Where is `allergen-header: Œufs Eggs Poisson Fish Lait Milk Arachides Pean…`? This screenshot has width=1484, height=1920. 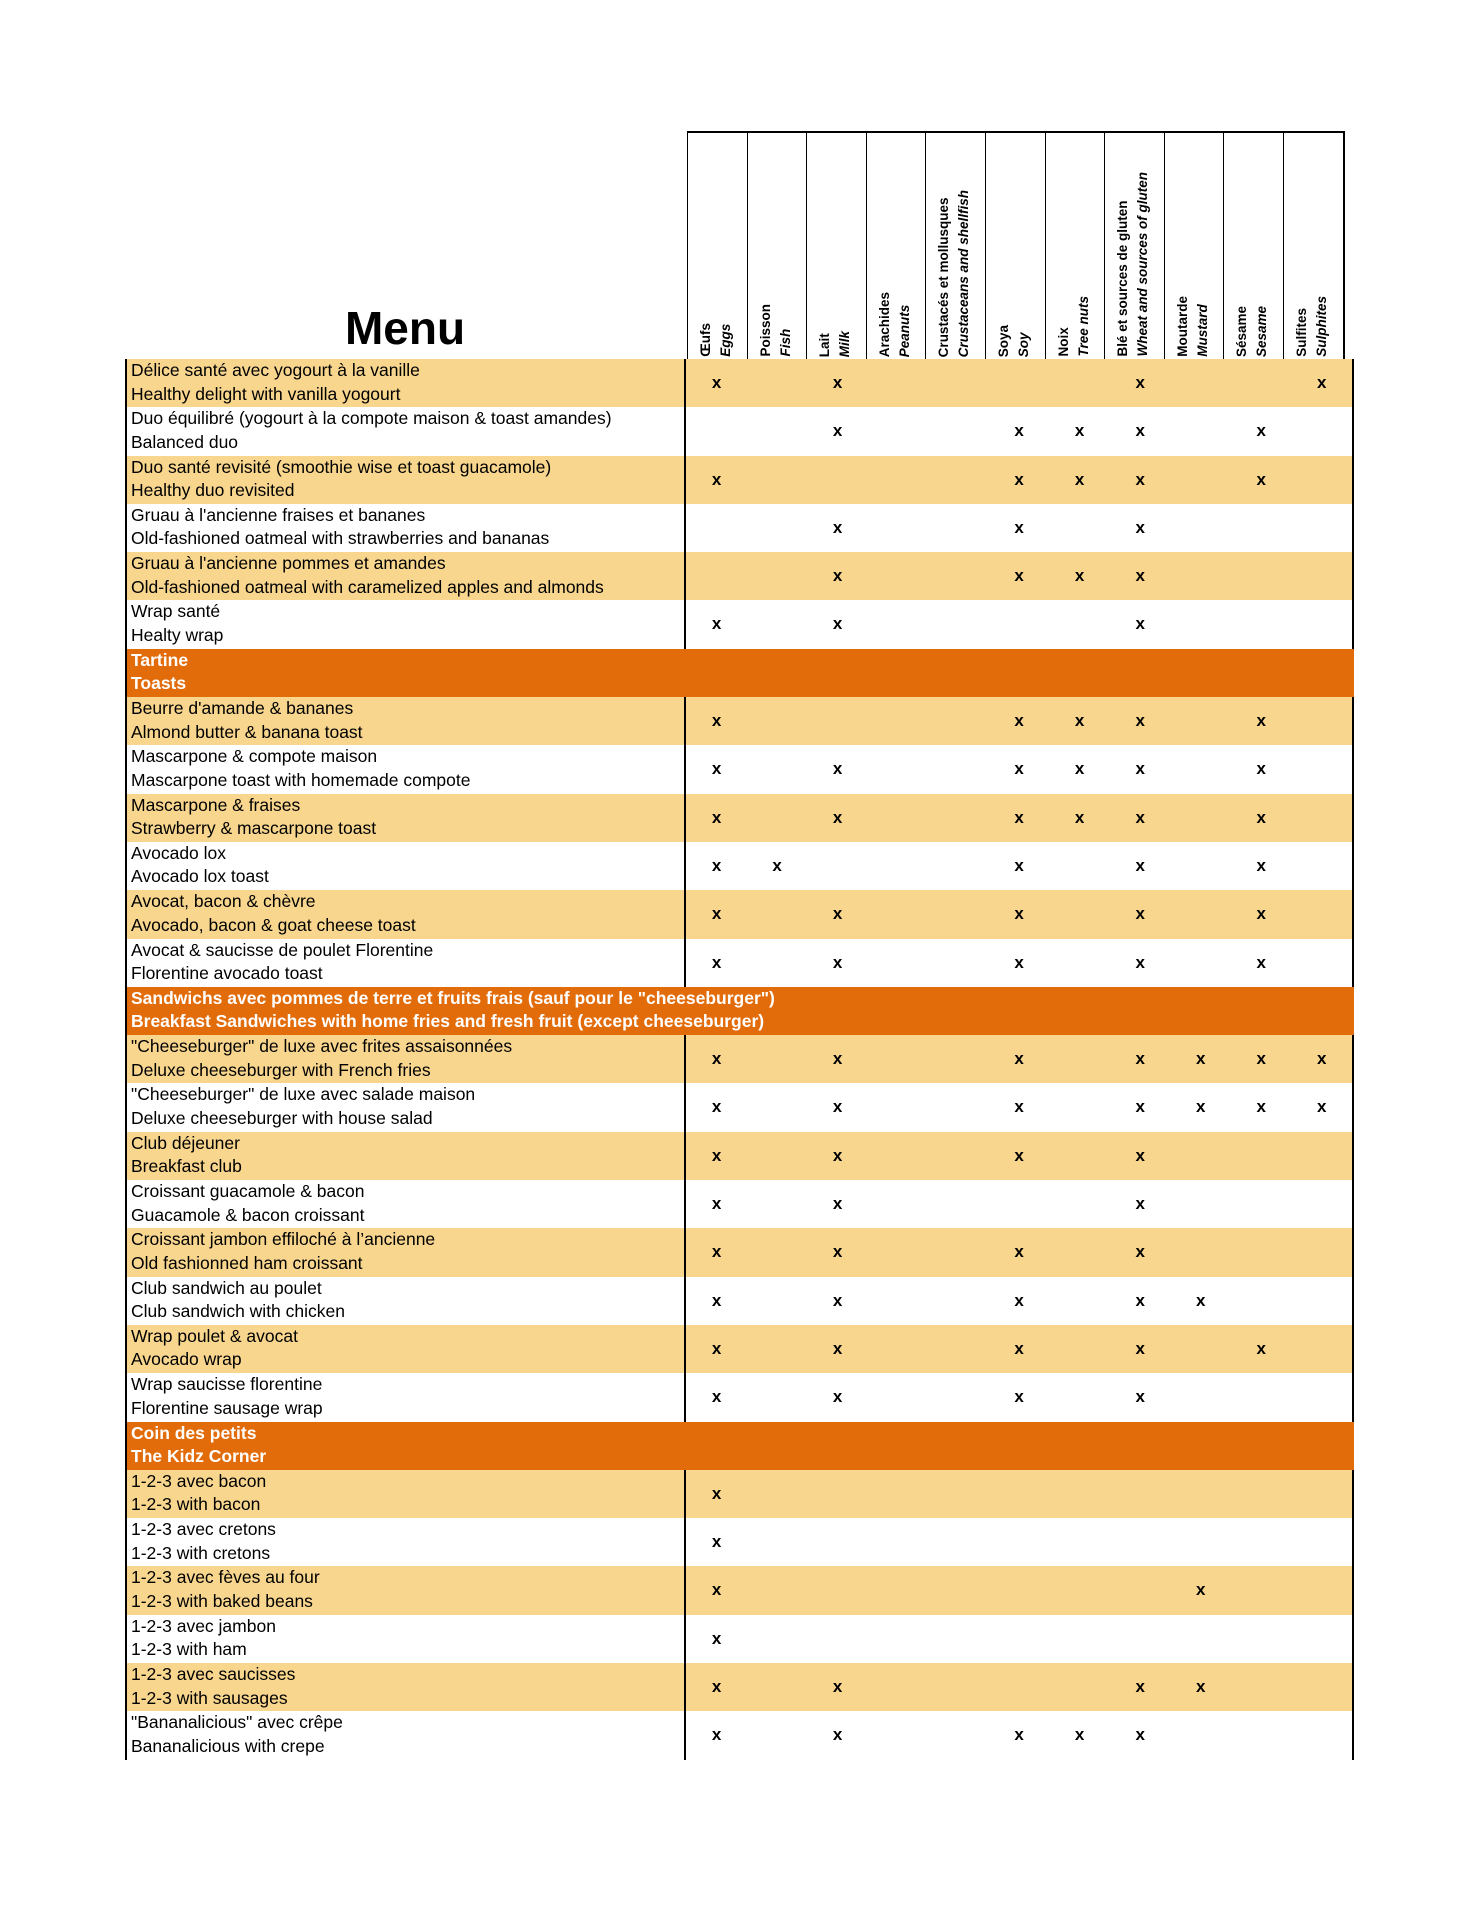
allergen-header: Œufs Eggs Poisson Fish Lait Milk Arachides Pean… is located at coordinates (1016, 246).